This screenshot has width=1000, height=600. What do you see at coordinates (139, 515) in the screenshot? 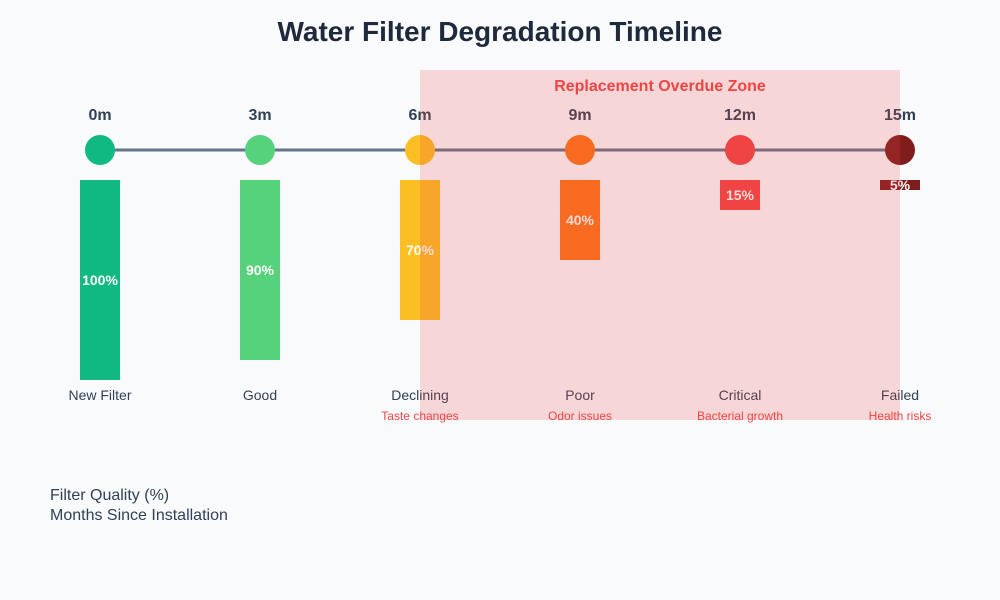
I see `legend-months: Months Since Installation` at bounding box center [139, 515].